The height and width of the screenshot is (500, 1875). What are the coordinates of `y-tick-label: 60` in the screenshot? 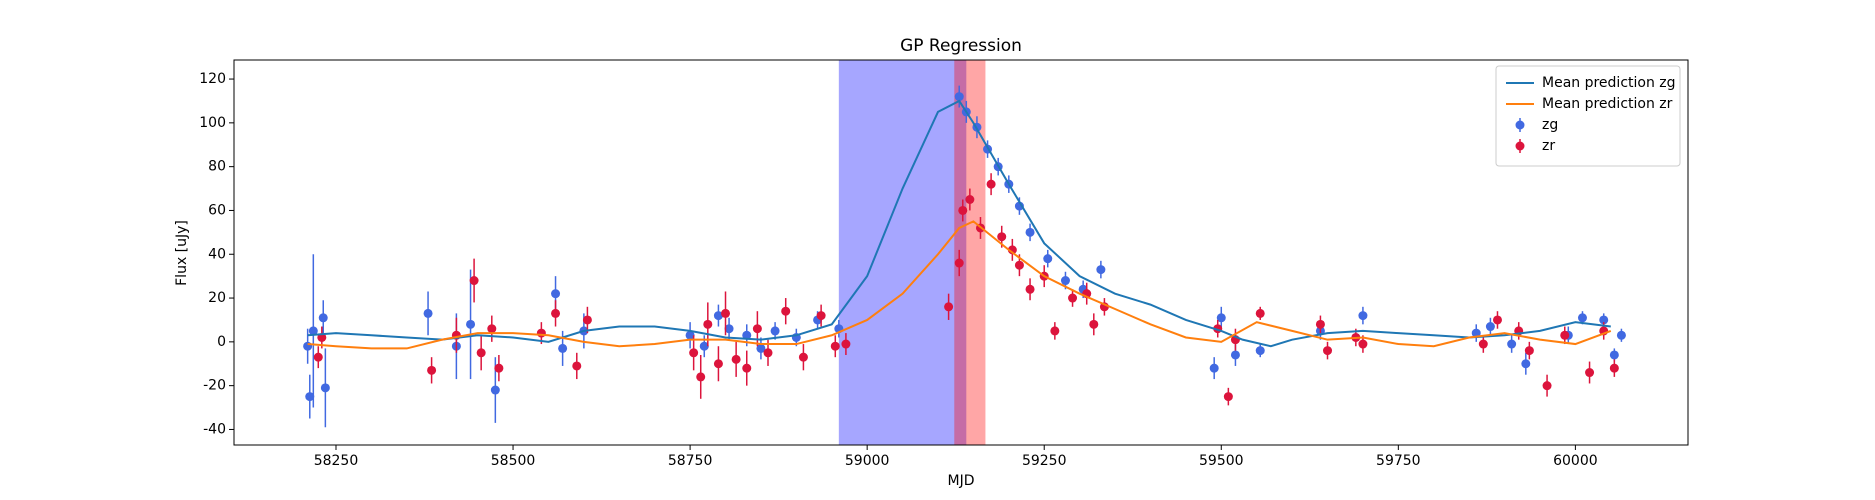 It's located at (217, 210).